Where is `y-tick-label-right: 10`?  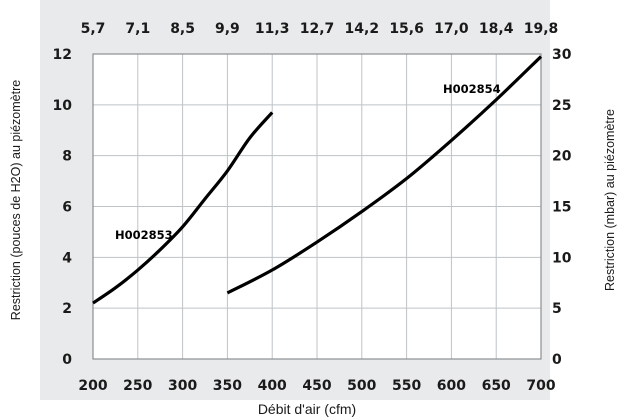
y-tick-label-right: 10 is located at coordinates (562, 258).